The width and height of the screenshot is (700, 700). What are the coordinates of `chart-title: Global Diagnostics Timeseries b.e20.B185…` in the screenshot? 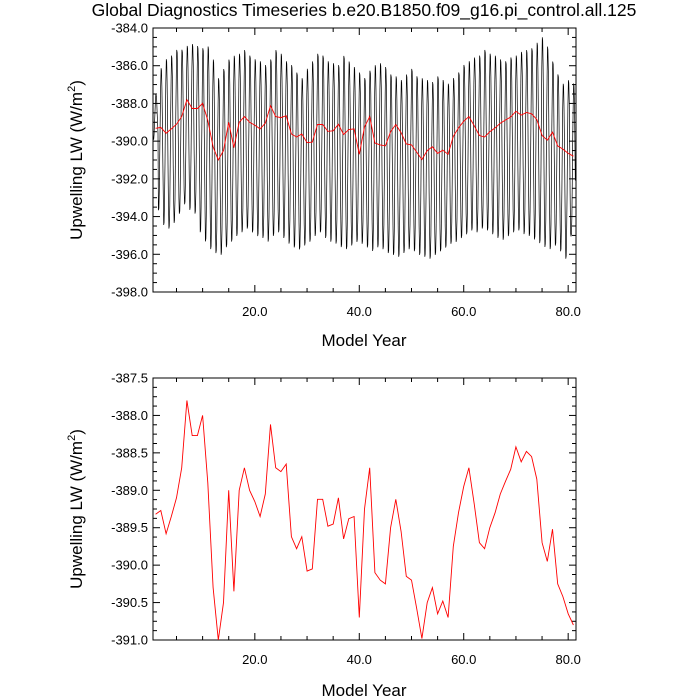 It's located at (364, 10).